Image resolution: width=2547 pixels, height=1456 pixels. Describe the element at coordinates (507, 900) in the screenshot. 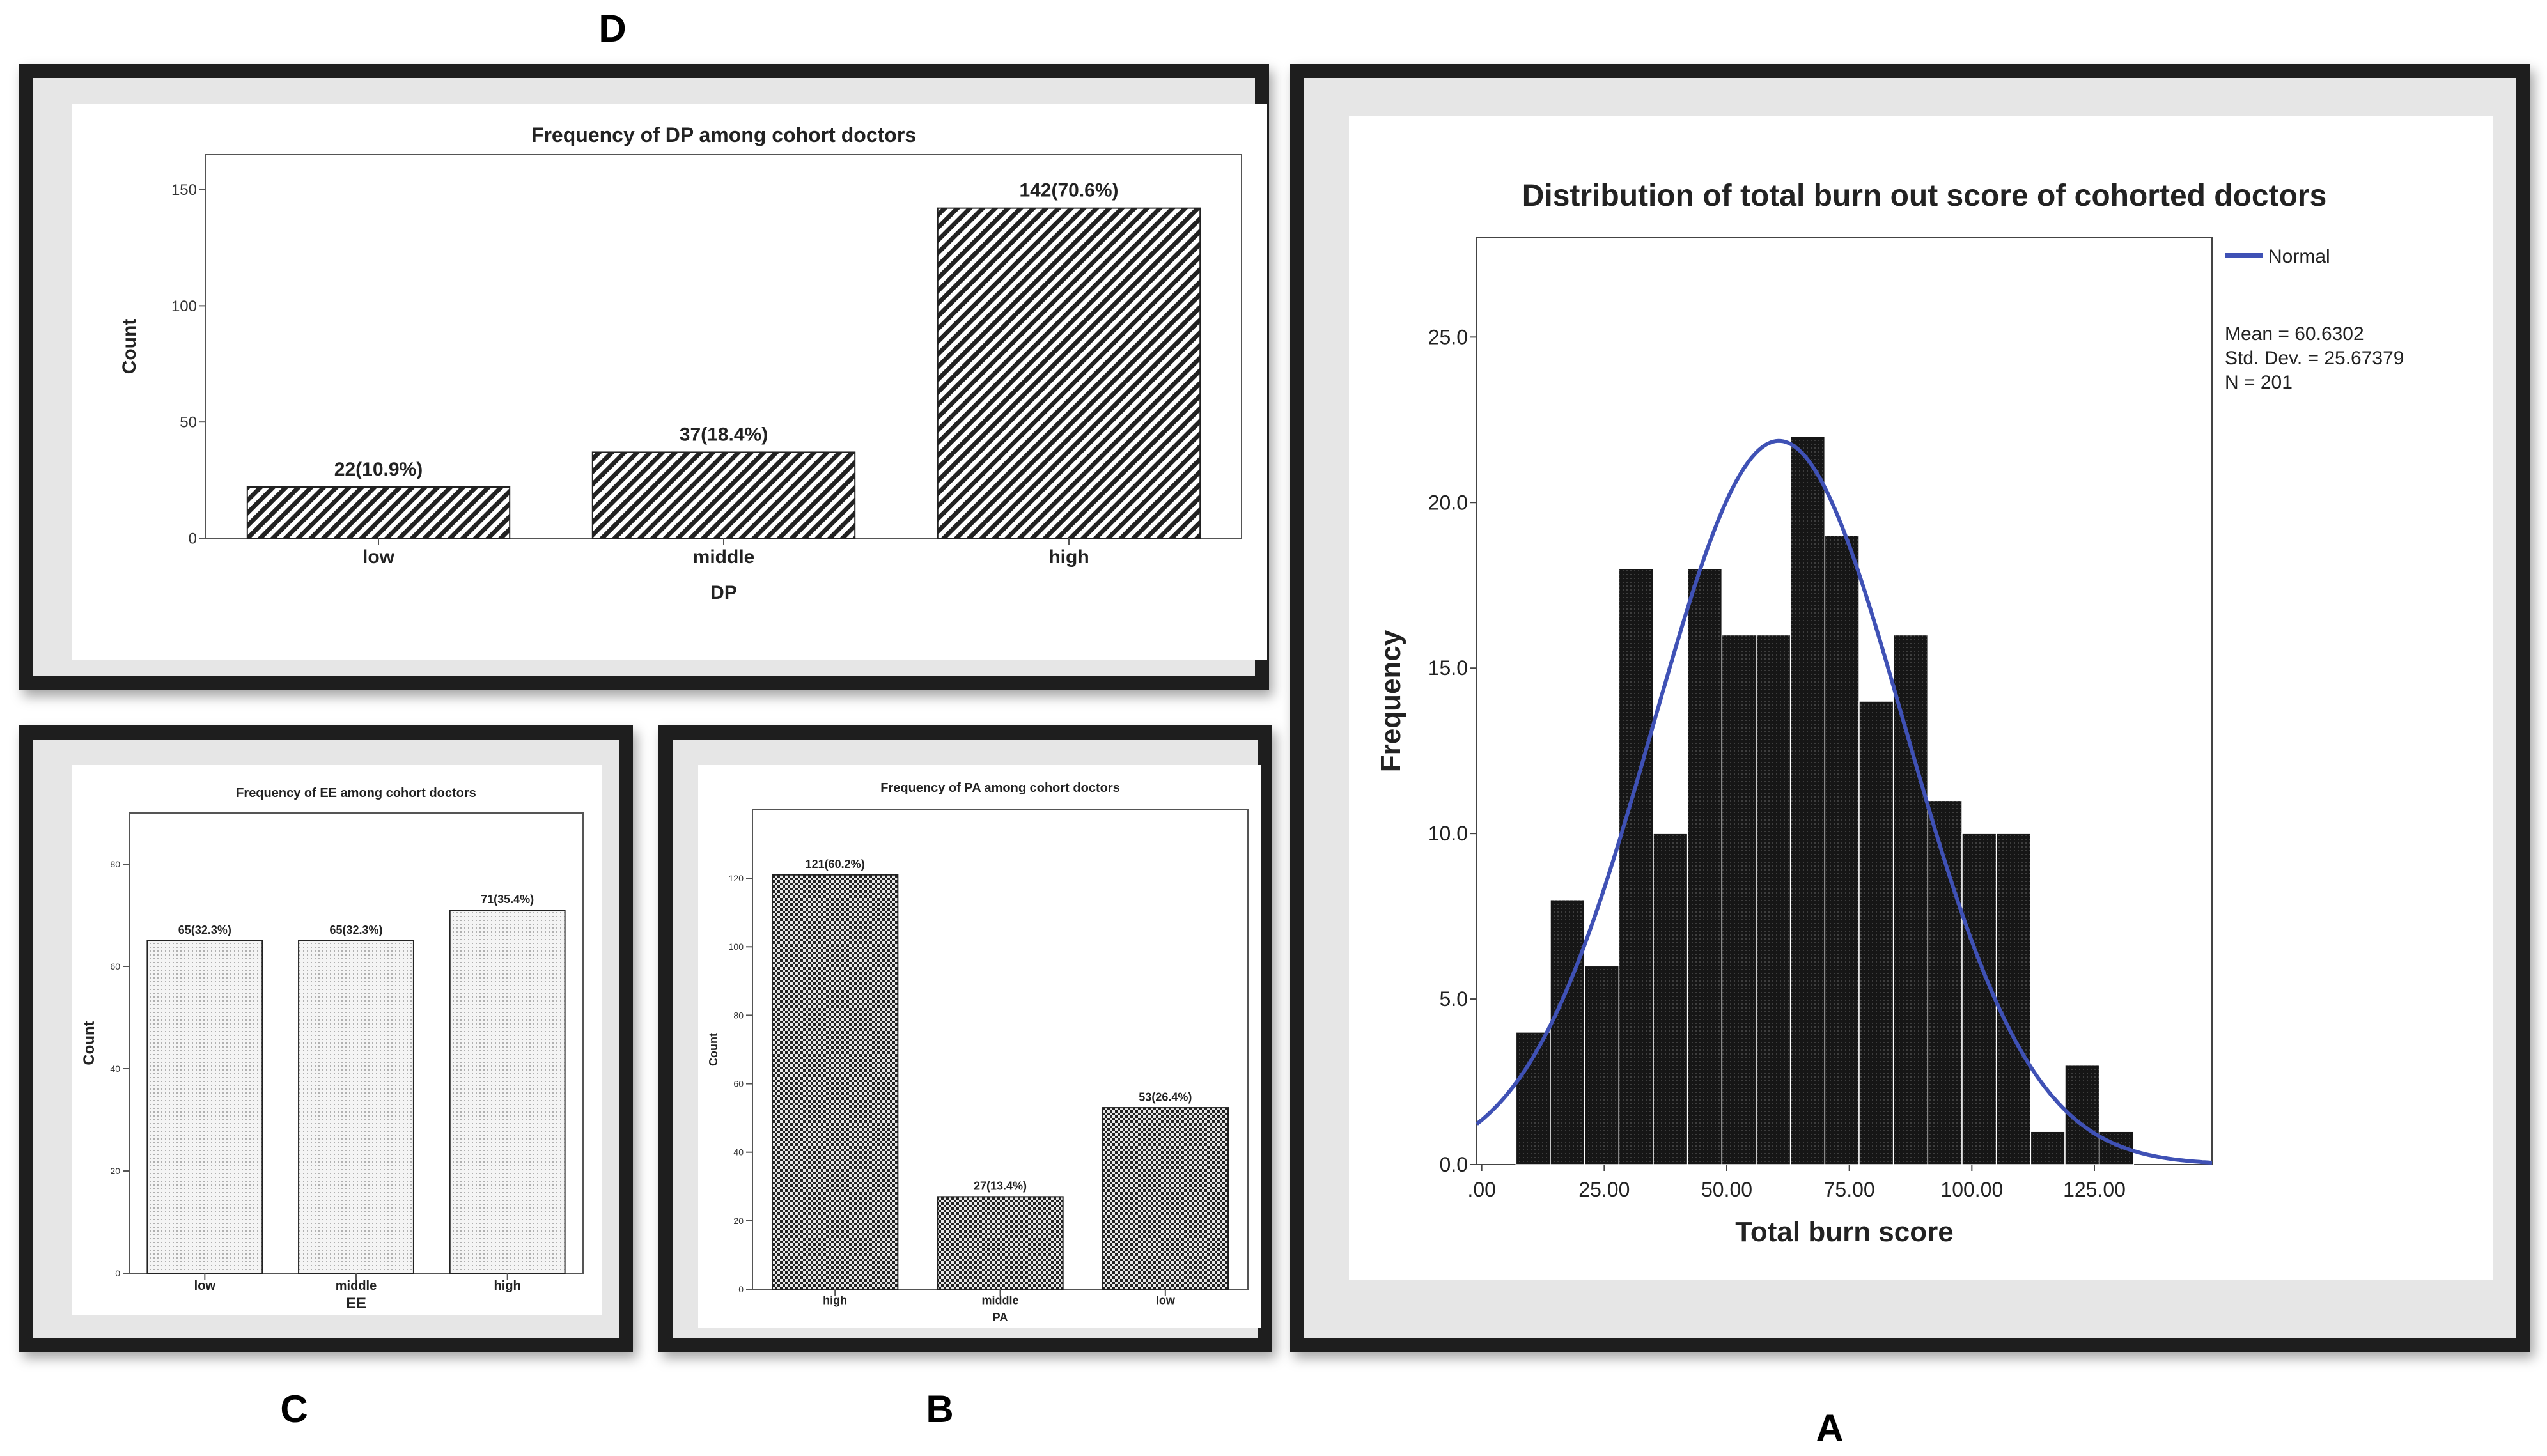

I see `data-label: 71(35.4%)` at that location.